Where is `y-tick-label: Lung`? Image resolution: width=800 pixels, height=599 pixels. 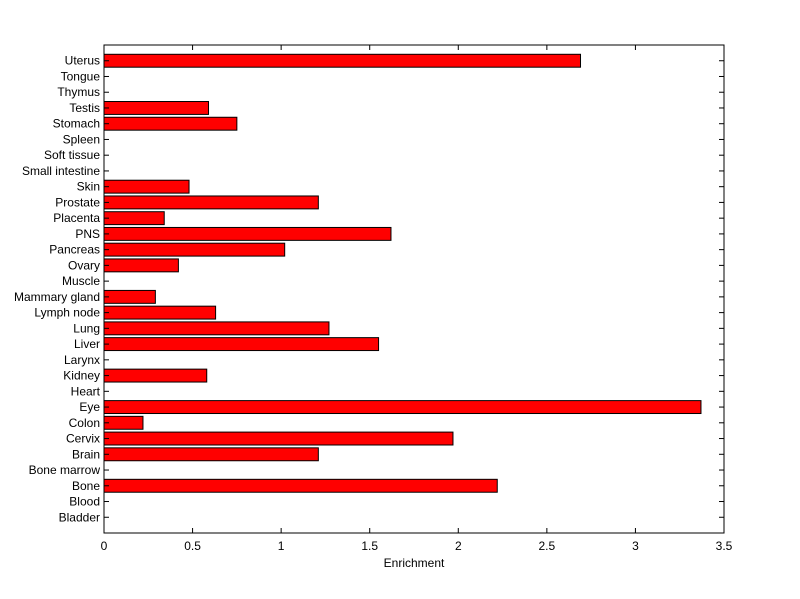
y-tick-label: Lung is located at coordinates (86, 328).